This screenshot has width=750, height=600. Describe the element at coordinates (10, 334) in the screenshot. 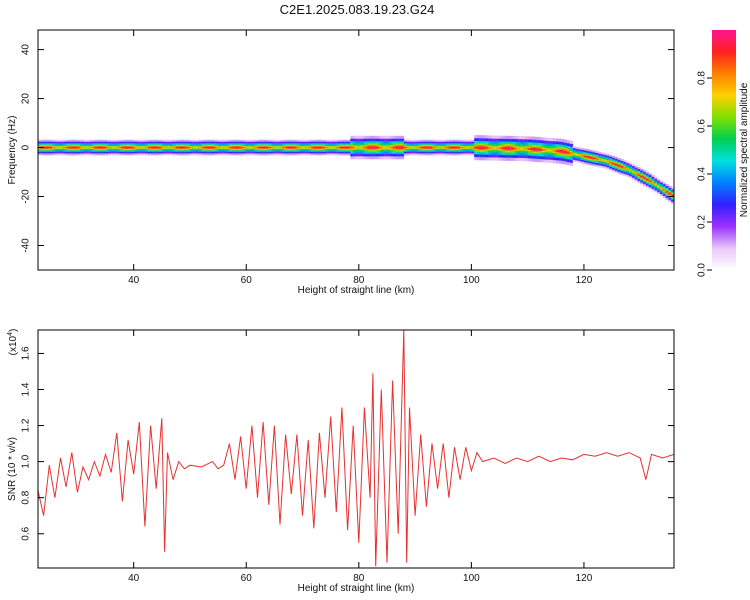

I see `snr-scale-exponent: 4` at that location.